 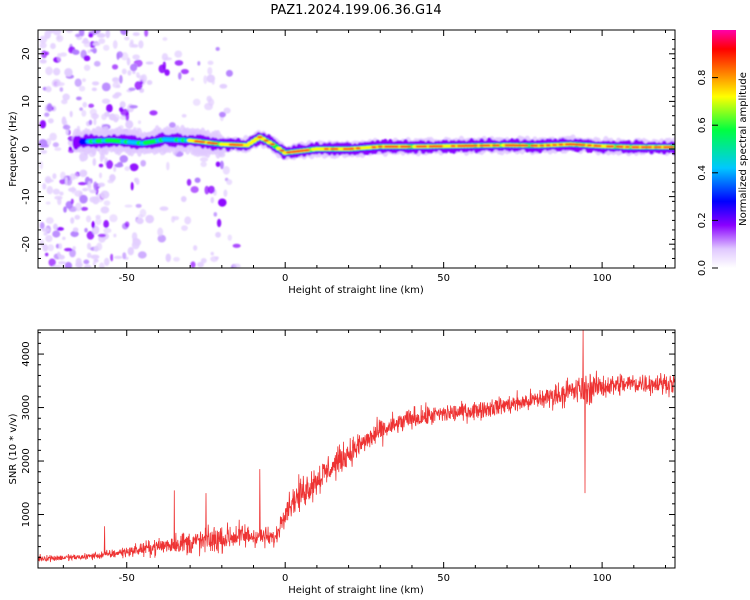 What do you see at coordinates (26, 460) in the screenshot?
I see `snr-y-tick-label: 2000` at bounding box center [26, 460].